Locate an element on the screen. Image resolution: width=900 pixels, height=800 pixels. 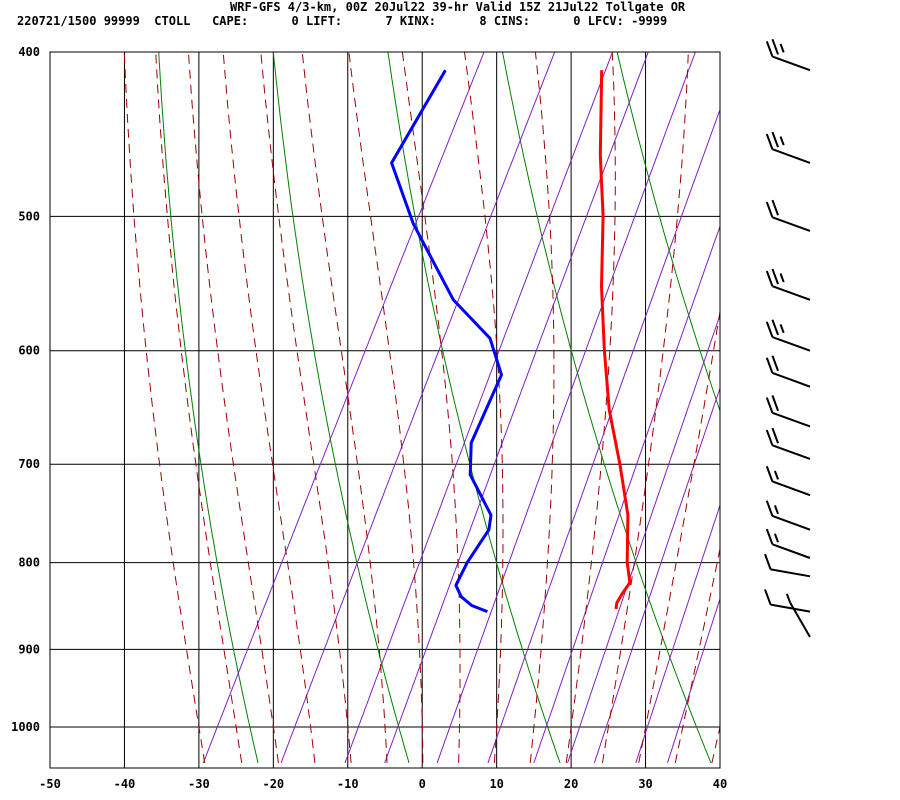
temperature-tick-label: 0 is located at coordinates (422, 784).